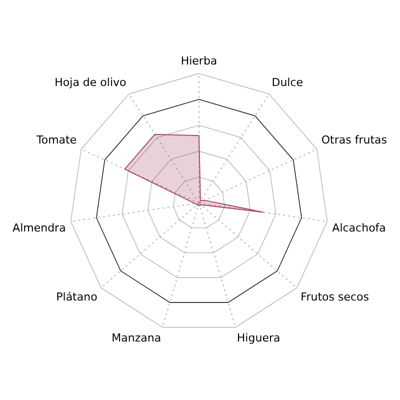 Image resolution: width=400 pixels, height=400 pixels. Describe the element at coordinates (359, 228) in the screenshot. I see `spoke-label: Alcachofa` at that location.